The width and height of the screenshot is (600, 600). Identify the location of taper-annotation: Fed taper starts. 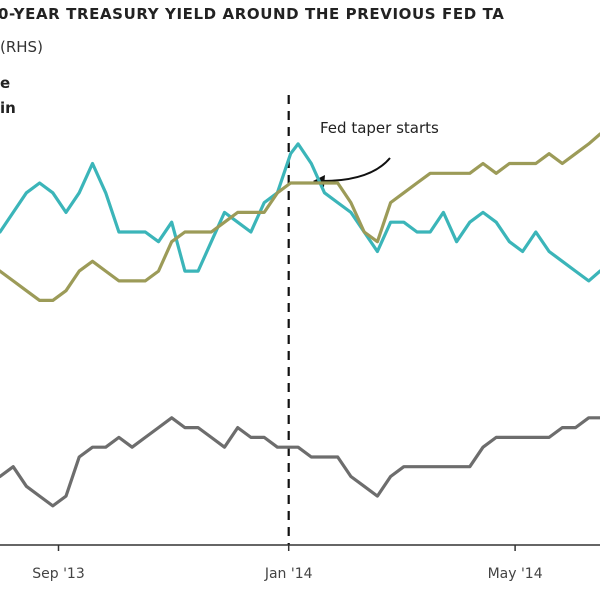
(379, 128).